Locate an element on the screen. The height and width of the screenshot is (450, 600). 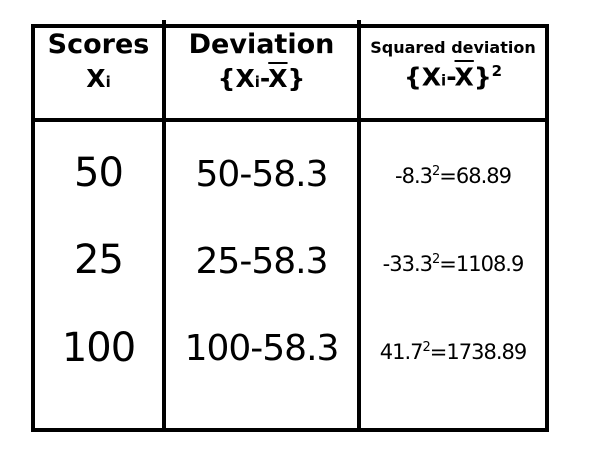
squared-deviation-cell: 41.72=1738.89 is located at coordinates (453, 352).